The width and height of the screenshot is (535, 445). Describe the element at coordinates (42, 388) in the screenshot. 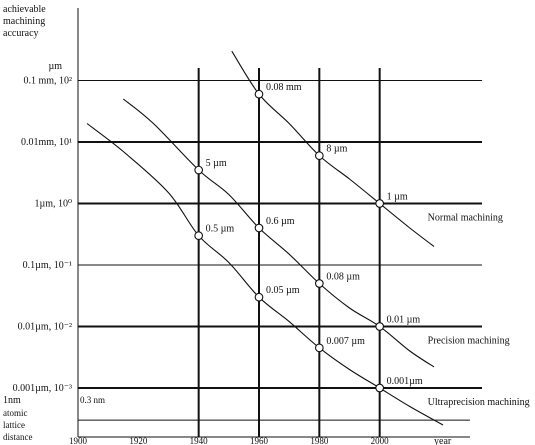

I see `y-tick-label-5: 0.001µm, 10⁻³` at that location.